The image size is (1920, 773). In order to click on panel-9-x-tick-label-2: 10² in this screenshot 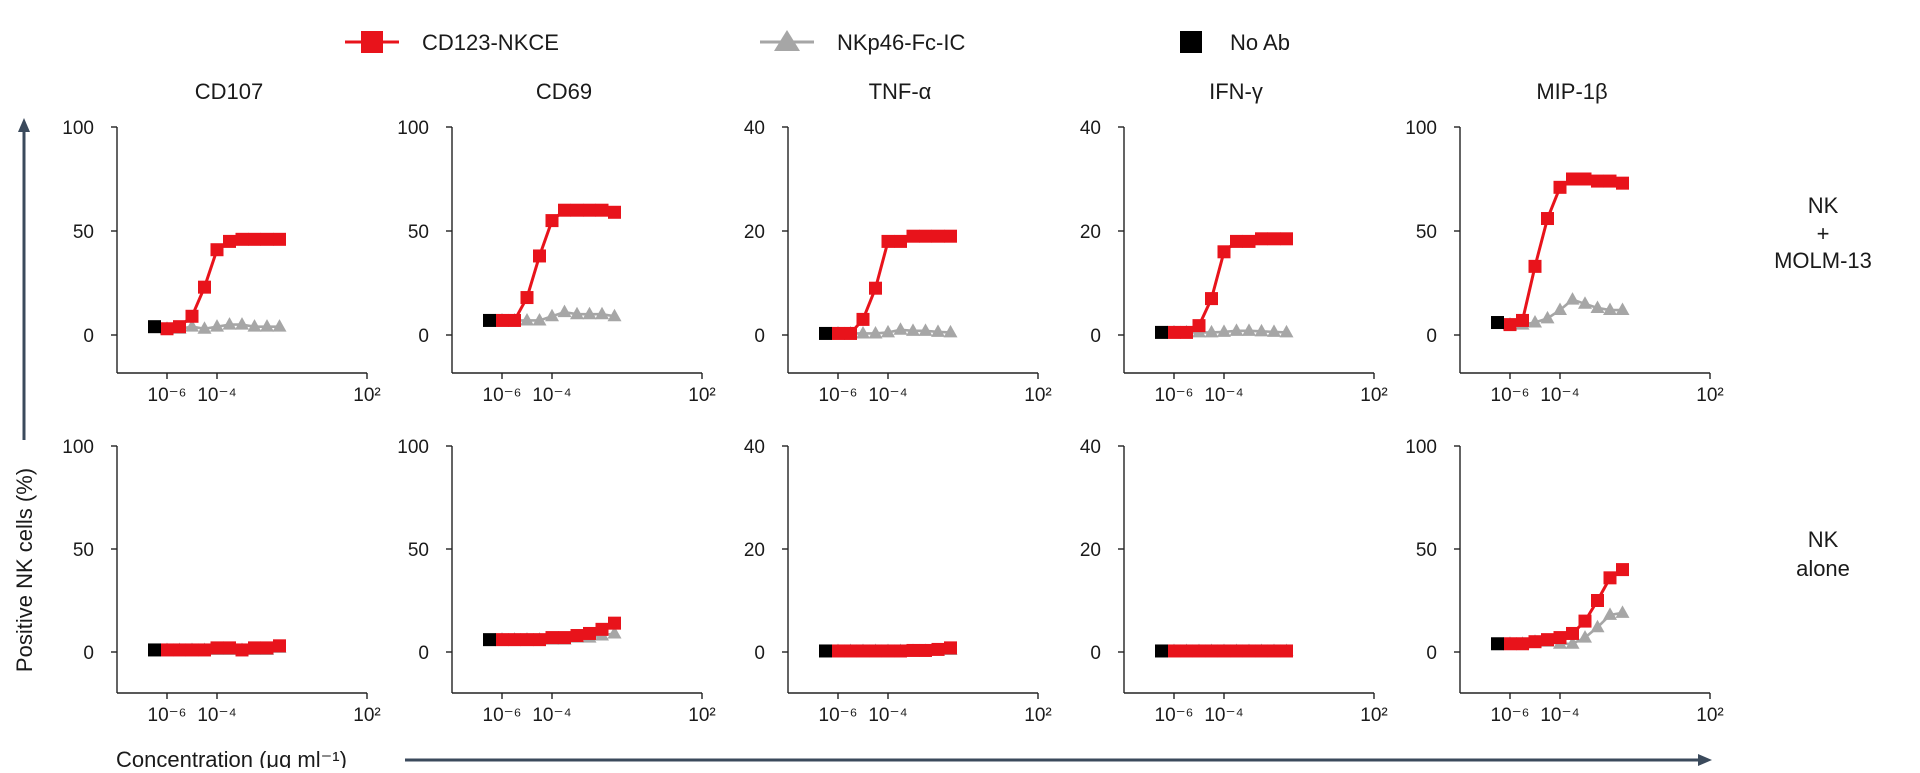, I will do `click(1709, 715)`.